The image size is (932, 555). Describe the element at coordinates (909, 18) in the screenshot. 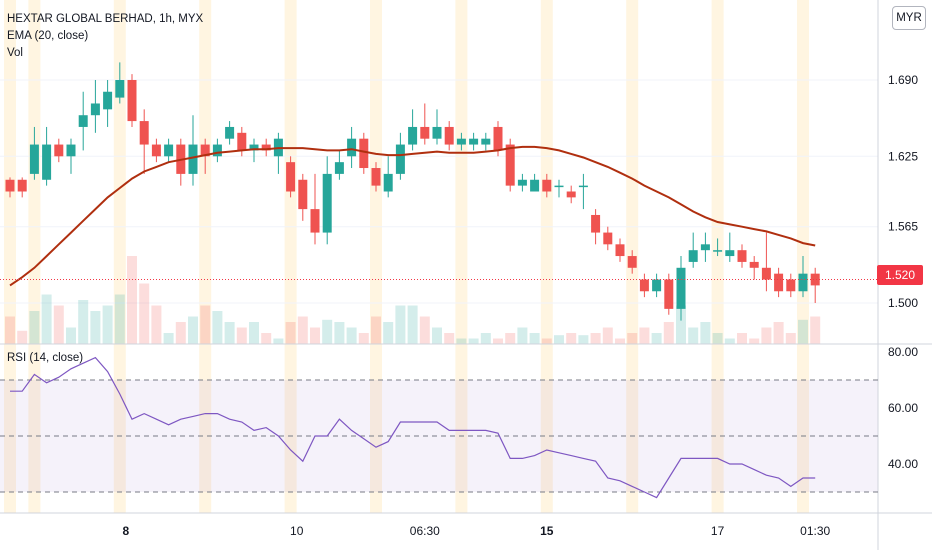

I see `currency-button: MYR` at that location.